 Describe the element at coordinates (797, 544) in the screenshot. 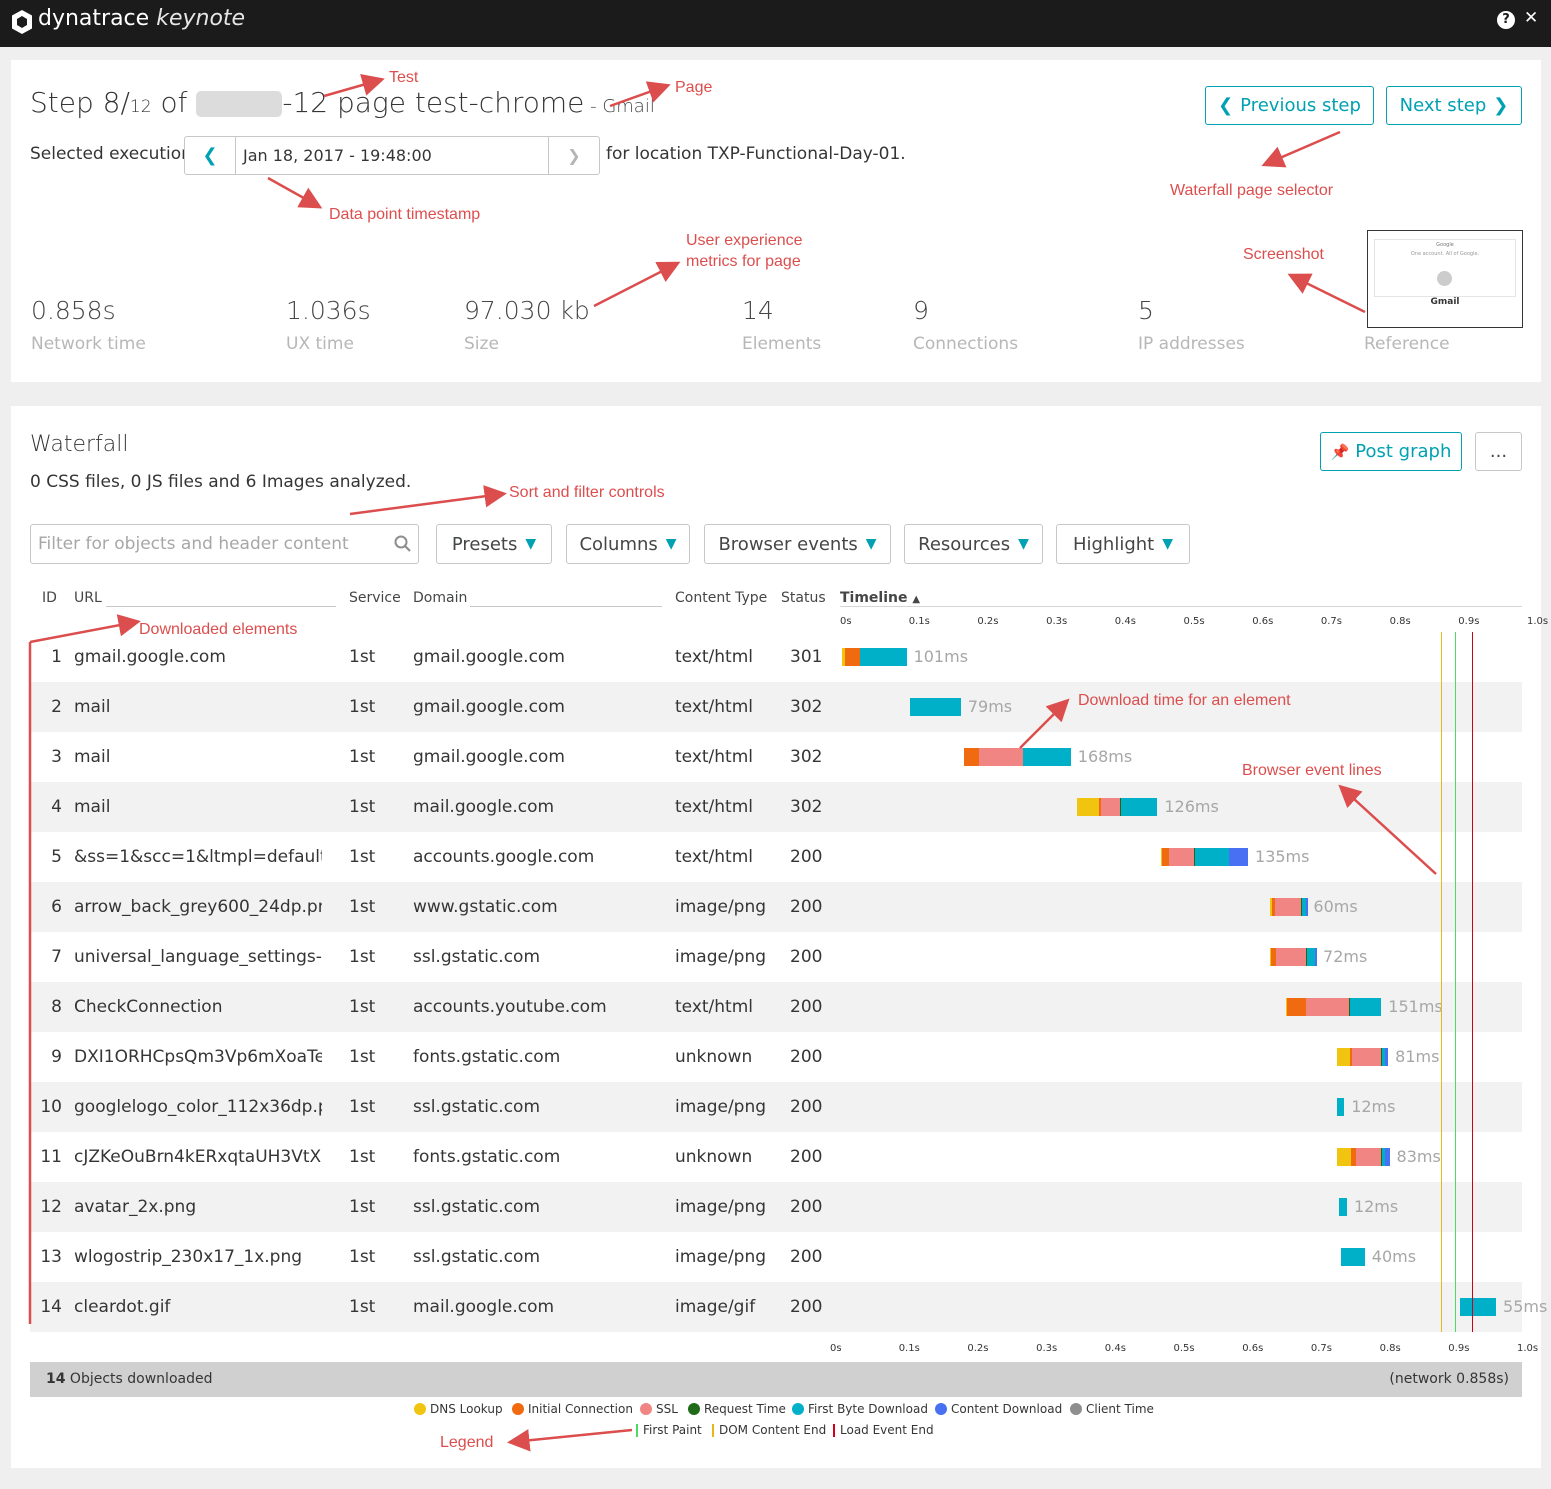

I see `browser-events-dropdown: Browser events ▼` at that location.